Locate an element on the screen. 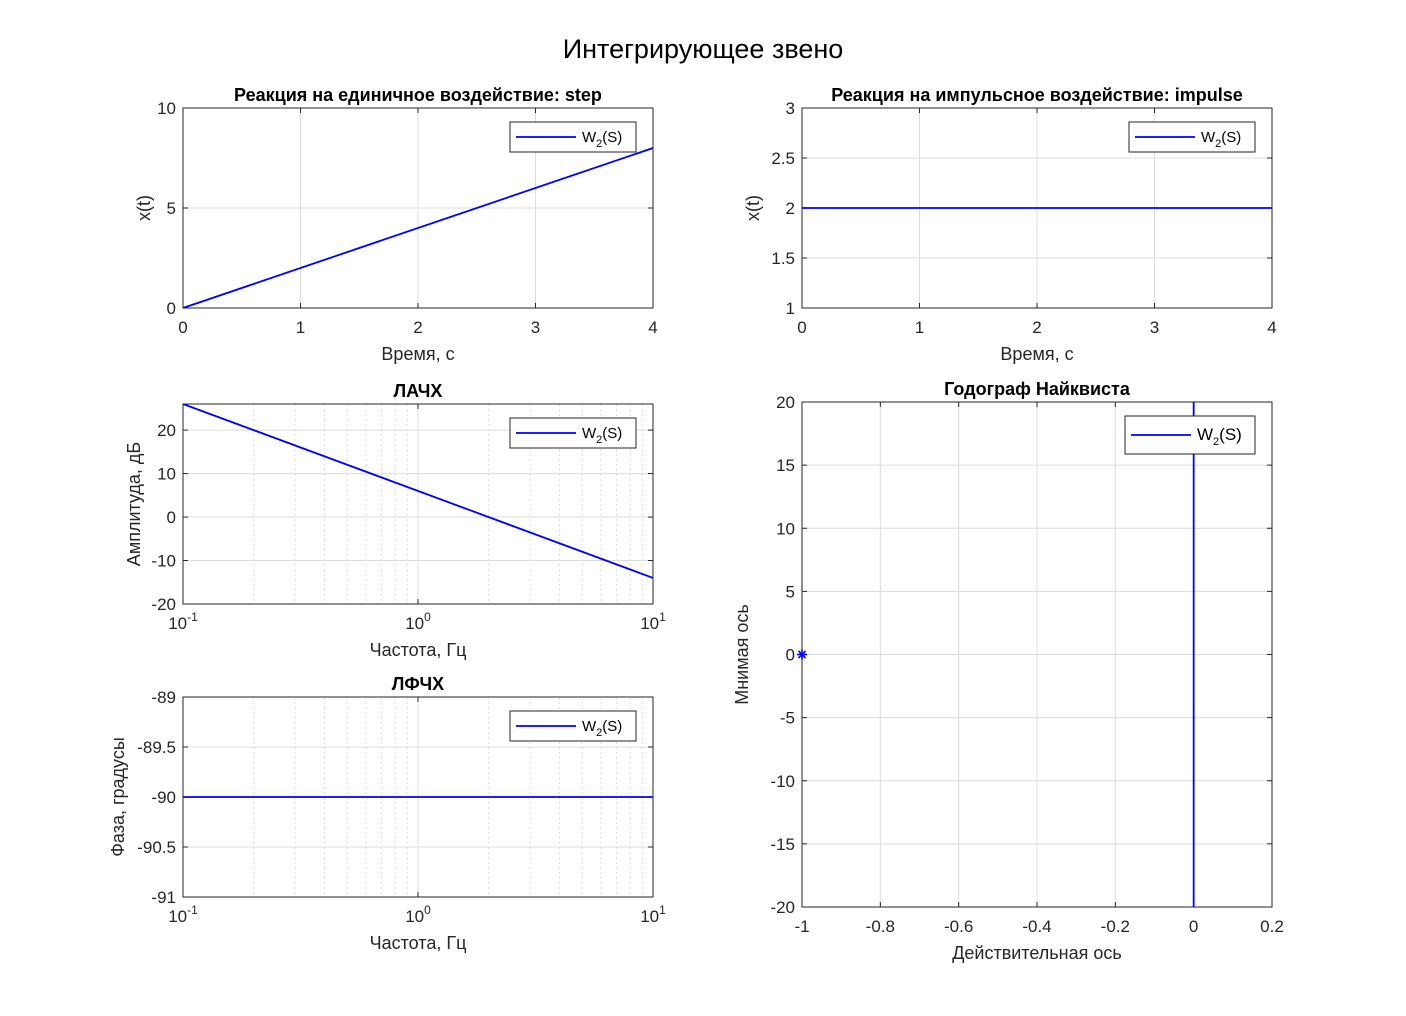  figure-title: Интегрирующее звено is located at coordinates (703, 49).